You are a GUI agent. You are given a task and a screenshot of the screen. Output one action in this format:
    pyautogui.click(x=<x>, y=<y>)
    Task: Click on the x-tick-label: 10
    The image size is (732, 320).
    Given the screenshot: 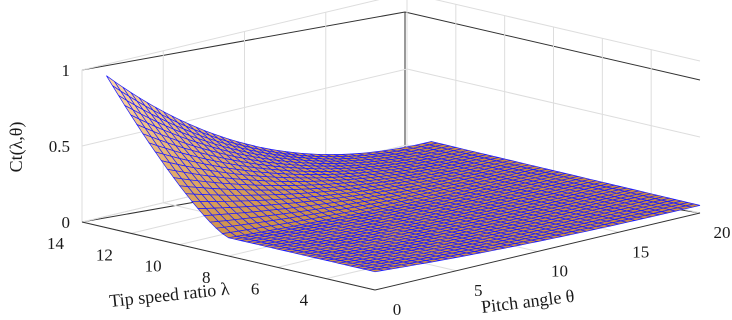 What is the action you would take?
    pyautogui.click(x=559, y=271)
    